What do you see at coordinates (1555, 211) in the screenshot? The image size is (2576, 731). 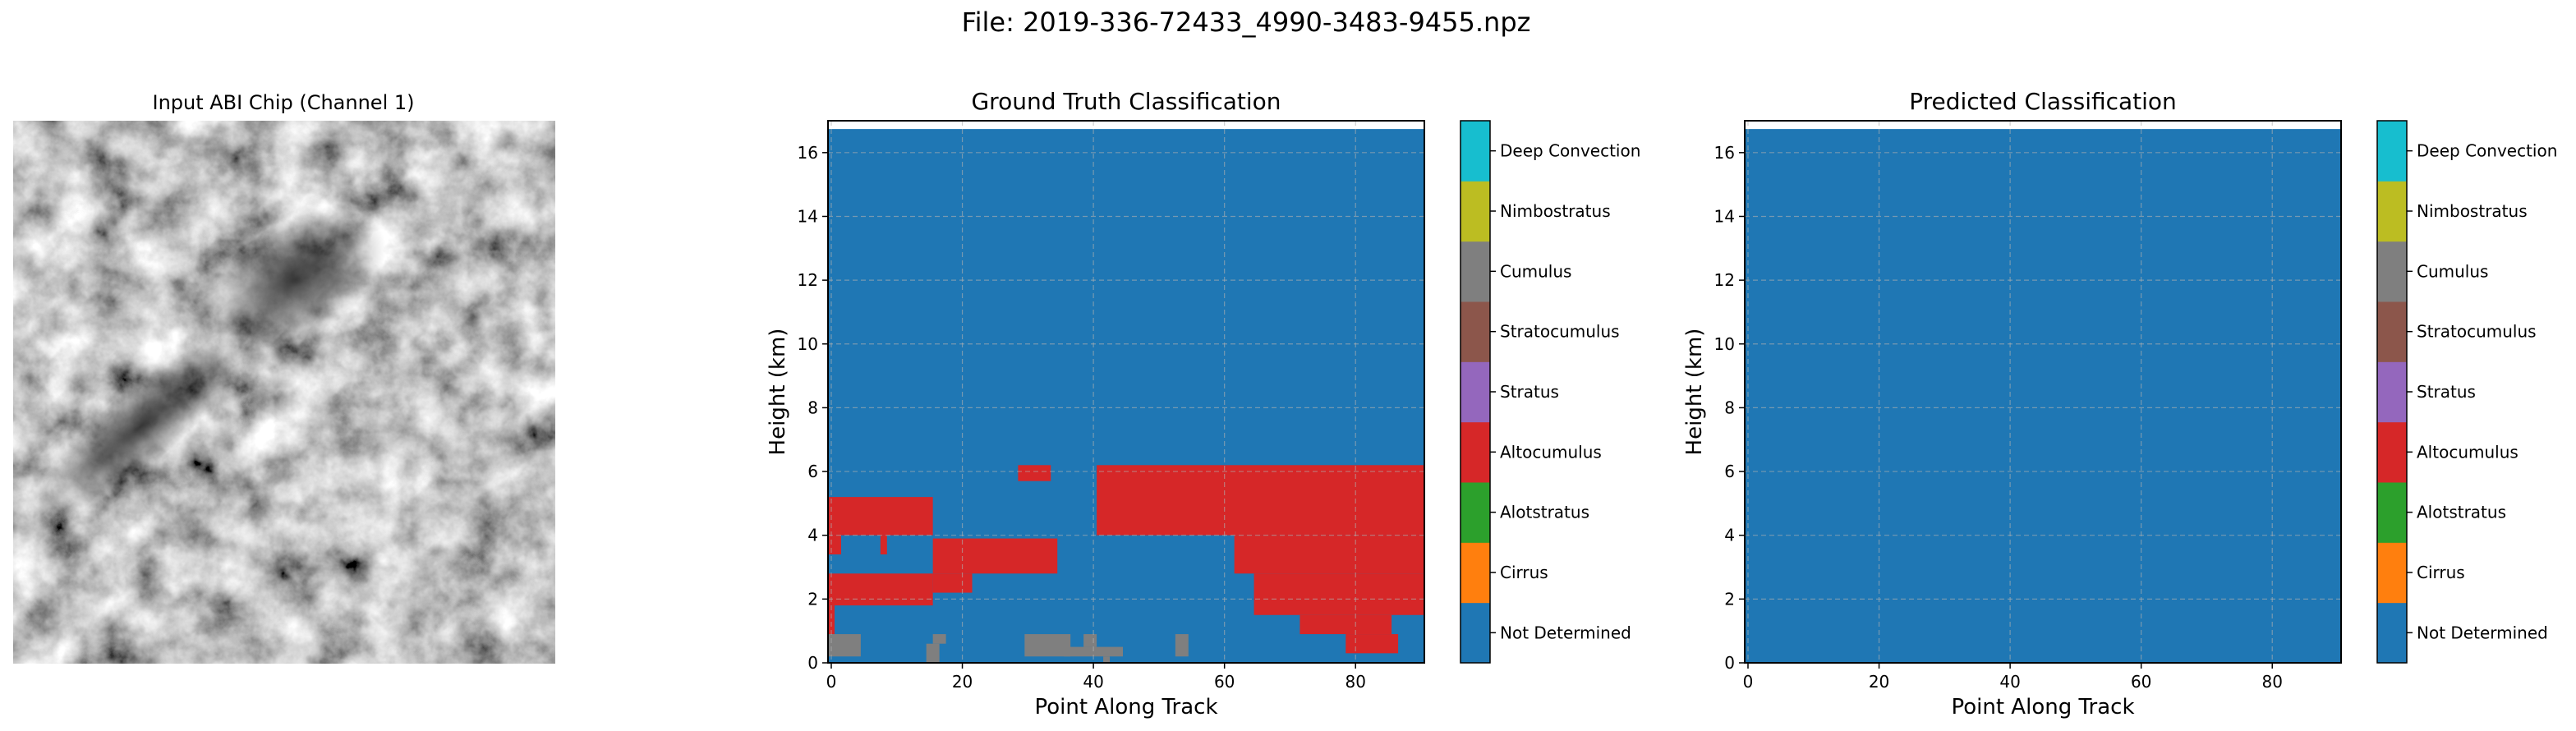 I see `colorbar-label: Nimbostratus` at bounding box center [1555, 211].